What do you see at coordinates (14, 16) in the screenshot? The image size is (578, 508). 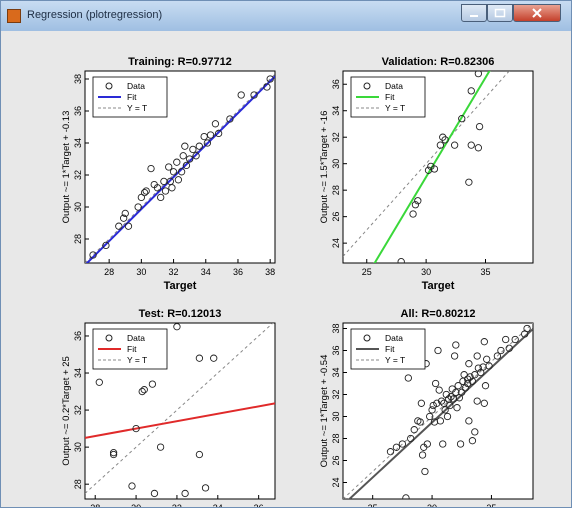 I see `matlab-icon` at bounding box center [14, 16].